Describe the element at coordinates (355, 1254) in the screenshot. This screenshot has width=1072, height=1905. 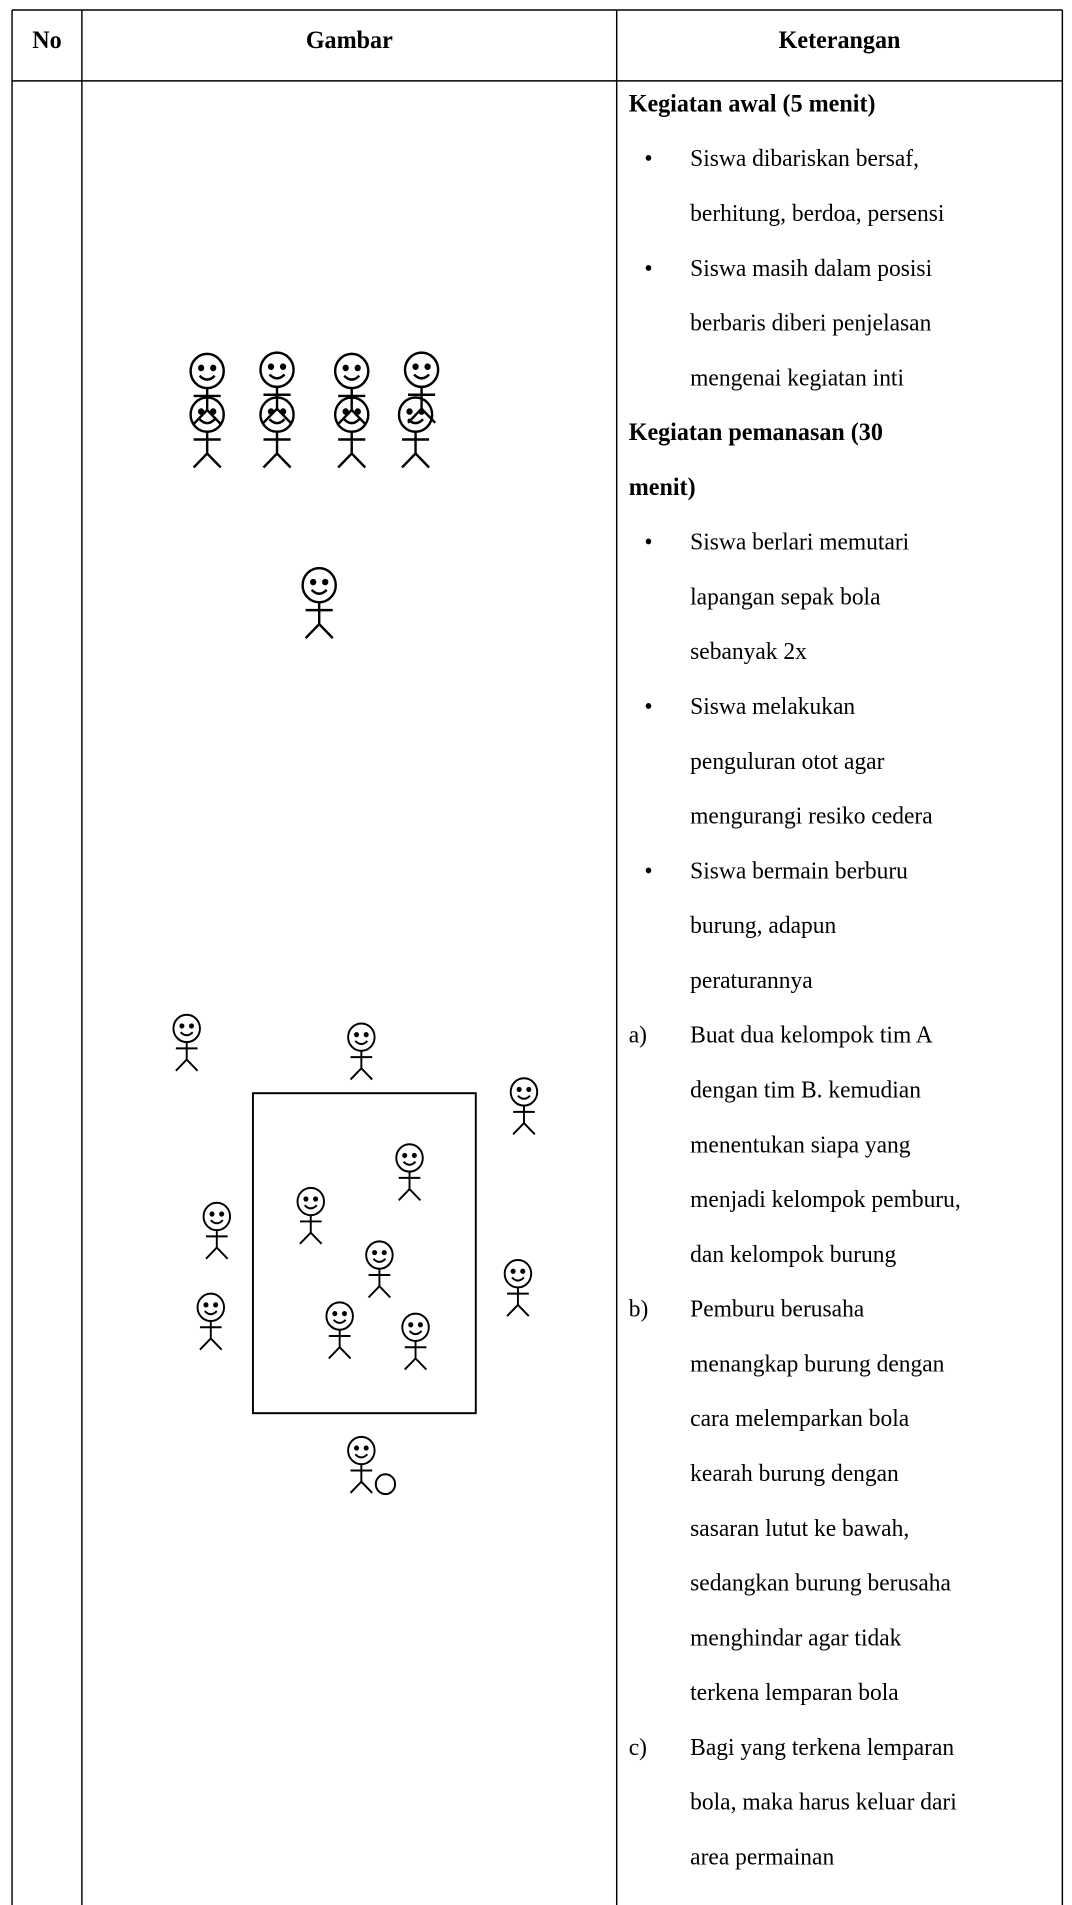
I see `game-drawing` at that location.